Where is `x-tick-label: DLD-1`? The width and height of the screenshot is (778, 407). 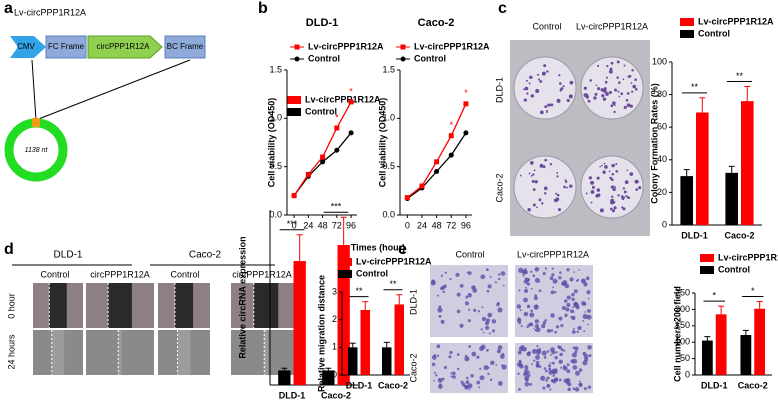
x-tick-label: DLD-1 is located at coordinates (714, 385).